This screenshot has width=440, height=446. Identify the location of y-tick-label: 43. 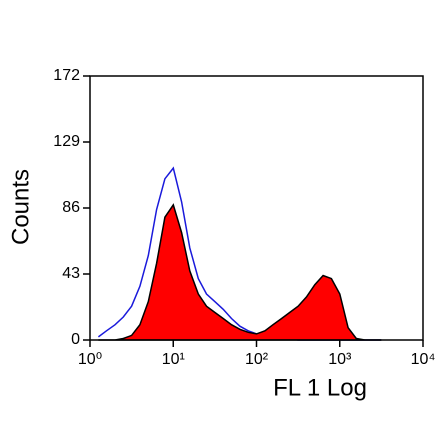
(71, 273).